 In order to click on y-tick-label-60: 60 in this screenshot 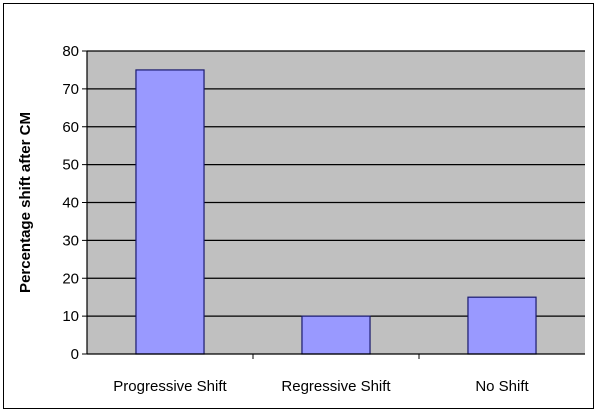, I will do `click(70, 127)`.